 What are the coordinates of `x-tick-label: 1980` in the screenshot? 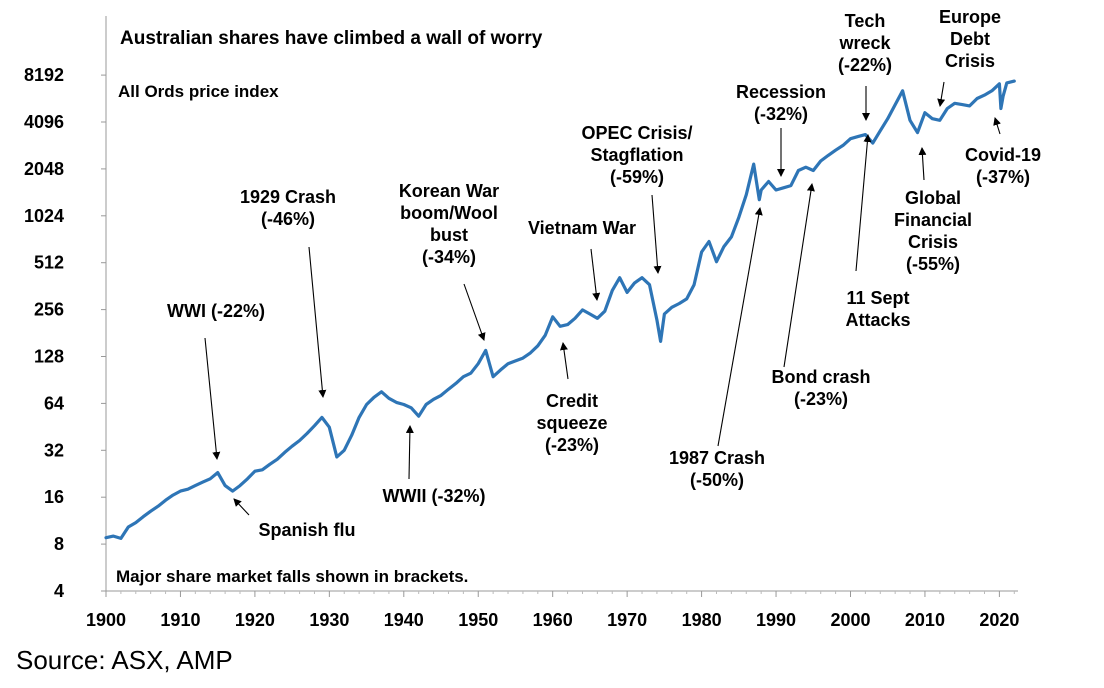 It's located at (702, 620).